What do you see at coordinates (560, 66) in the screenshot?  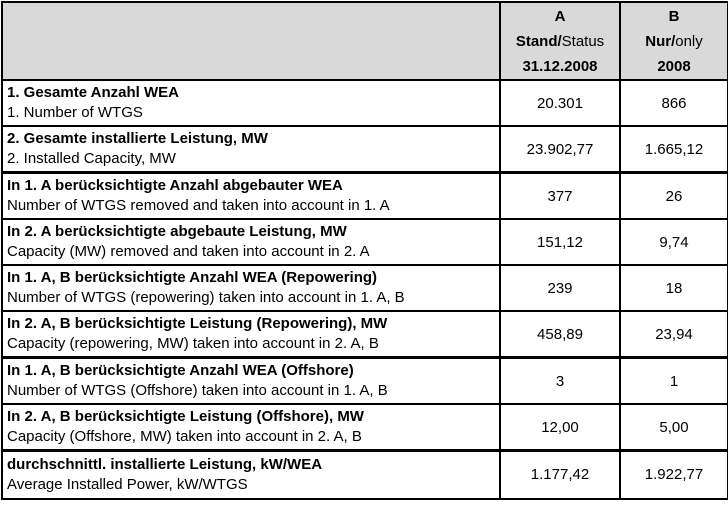 I see `col-a-date: 31.12.2008` at bounding box center [560, 66].